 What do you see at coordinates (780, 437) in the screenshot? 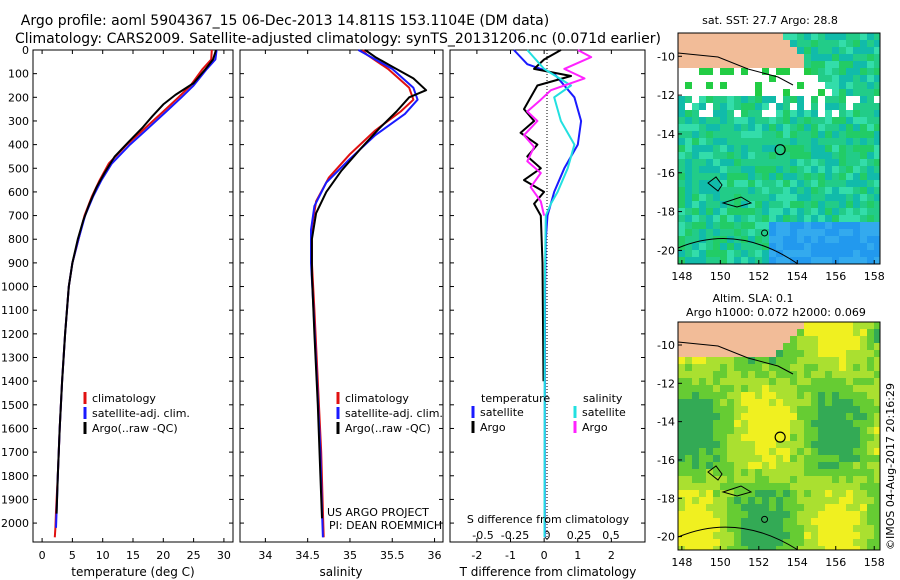
I see `argo-position-marker` at bounding box center [780, 437].